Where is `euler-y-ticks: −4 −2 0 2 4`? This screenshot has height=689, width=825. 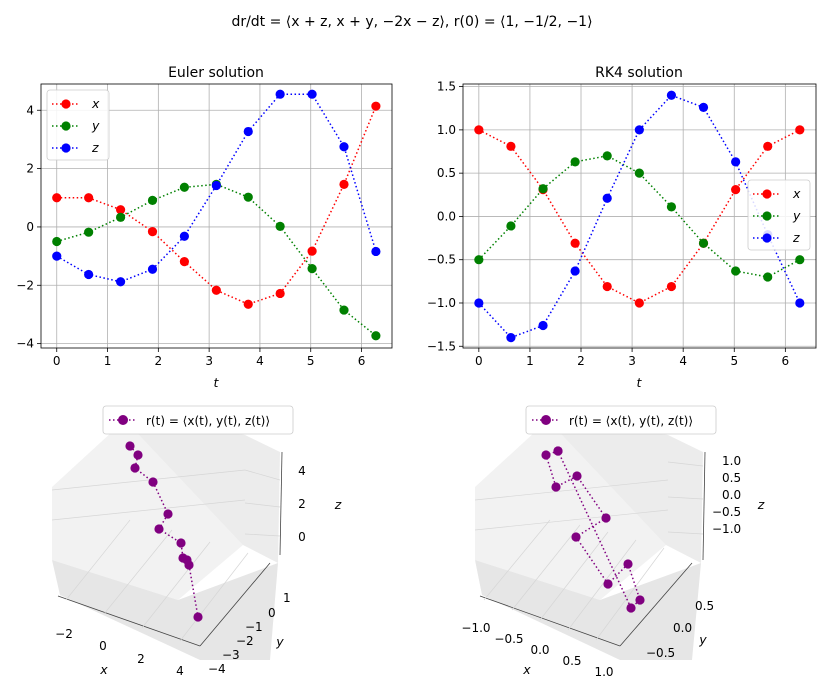
euler-y-ticks: −4 −2 0 2 4 is located at coordinates (28, 227).